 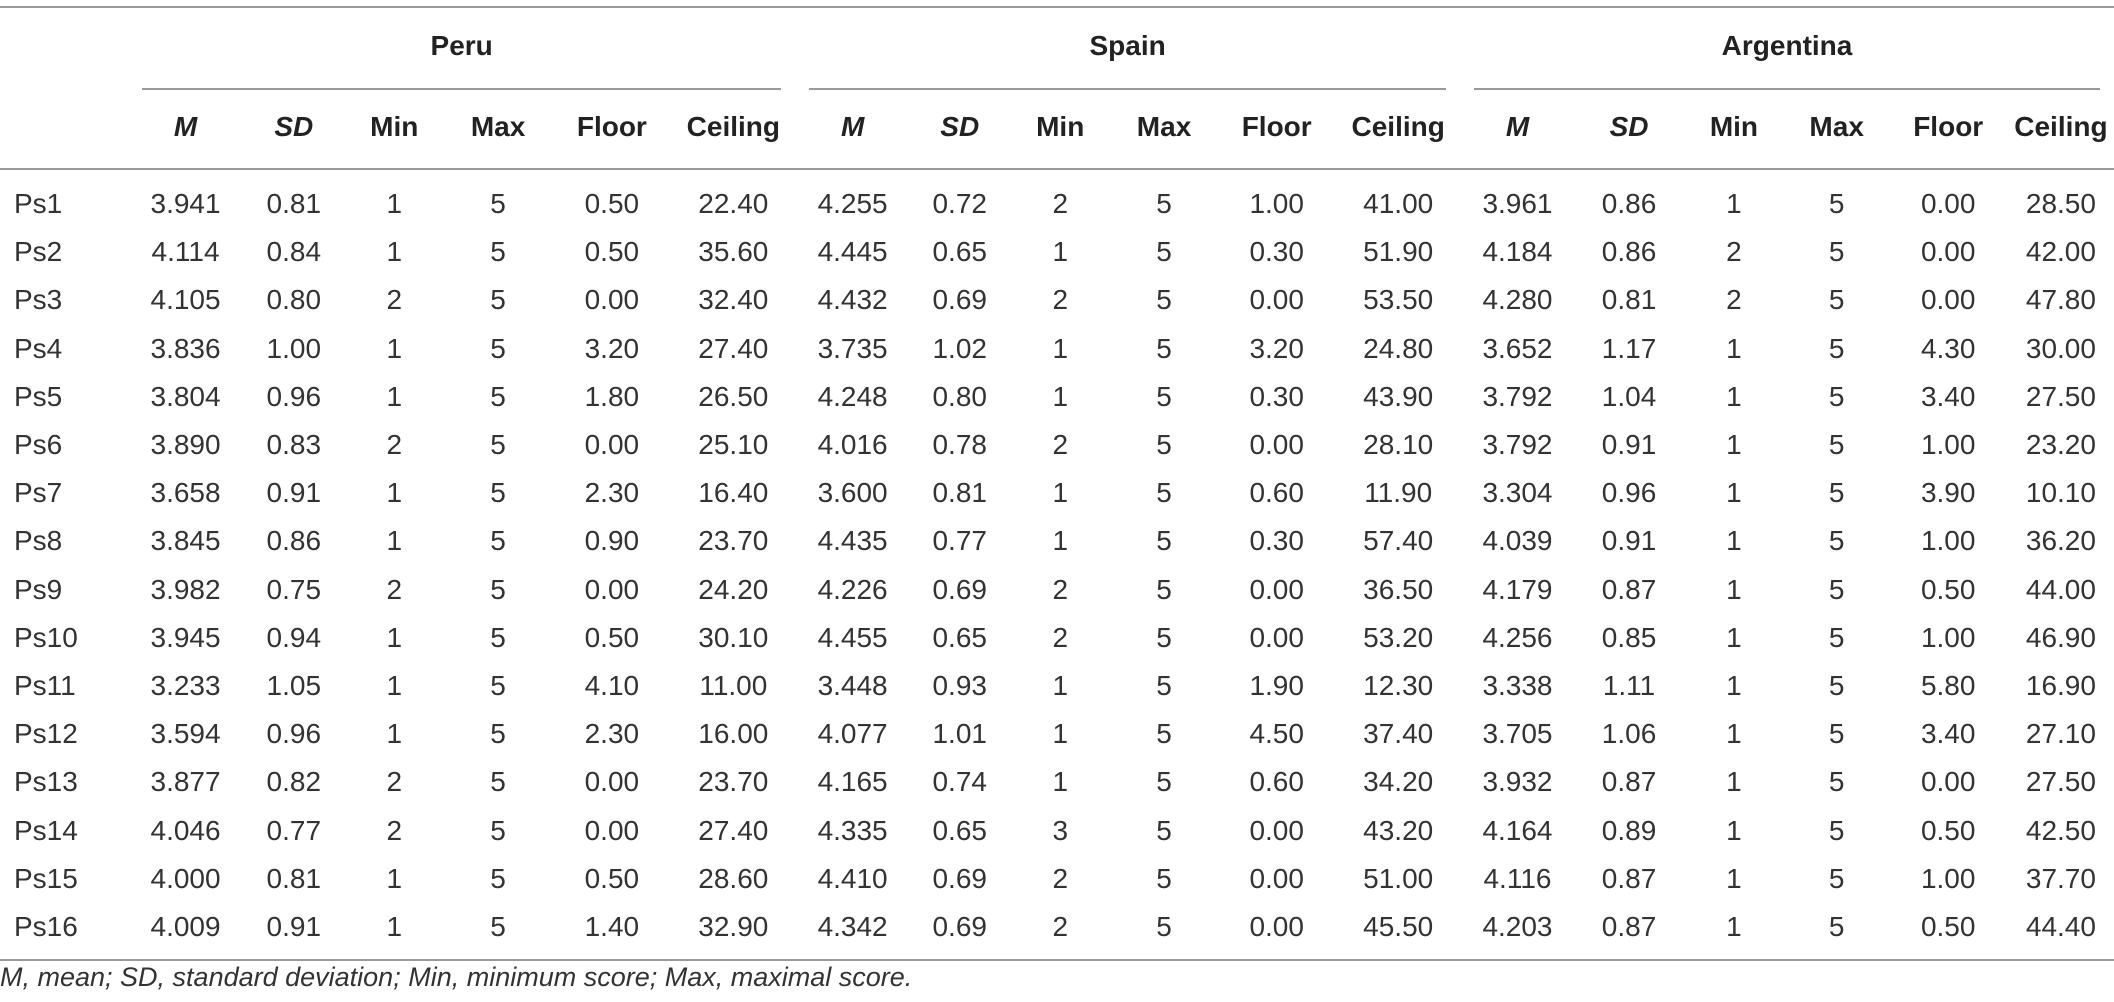 What do you see at coordinates (2060, 878) in the screenshot?
I see `table-cell: 37.70` at bounding box center [2060, 878].